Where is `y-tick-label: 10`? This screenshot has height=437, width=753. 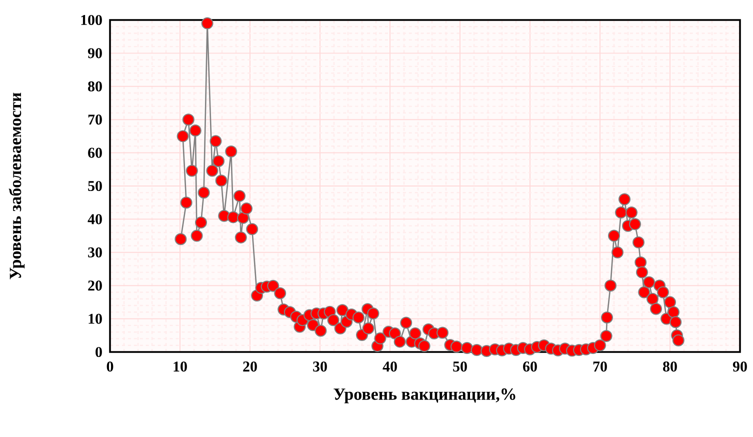
y-tick-label: 10 is located at coordinates (95, 319).